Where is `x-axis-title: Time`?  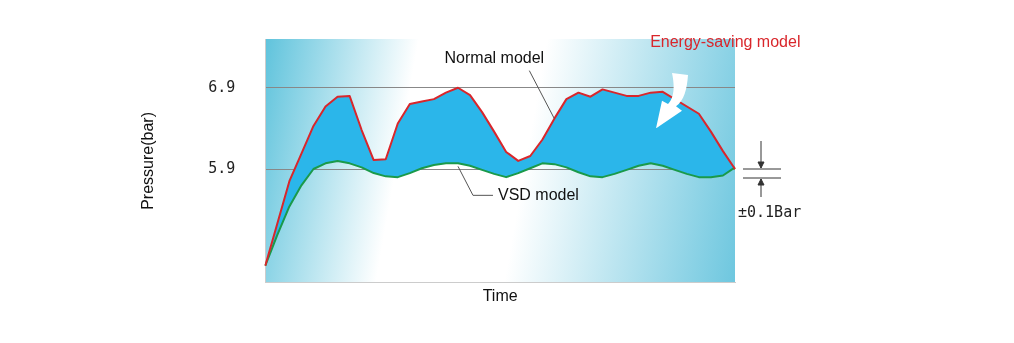 x-axis-title: Time is located at coordinates (500, 295).